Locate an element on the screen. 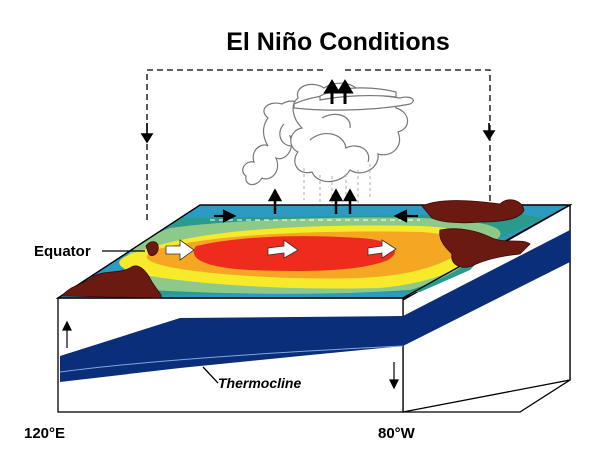 Image resolution: width=600 pixels, height=466 pixels. equator-label: Equator is located at coordinates (62, 251).